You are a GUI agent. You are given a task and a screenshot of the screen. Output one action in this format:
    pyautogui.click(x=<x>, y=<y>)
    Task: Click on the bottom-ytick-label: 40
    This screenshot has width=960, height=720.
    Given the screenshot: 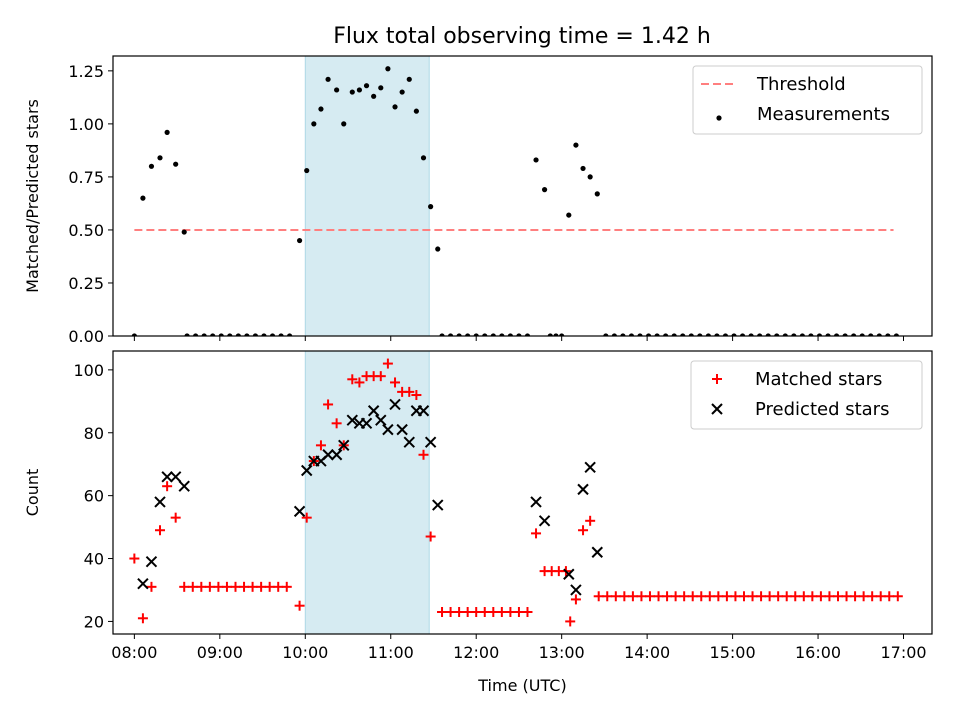 What is the action you would take?
    pyautogui.click(x=94, y=559)
    